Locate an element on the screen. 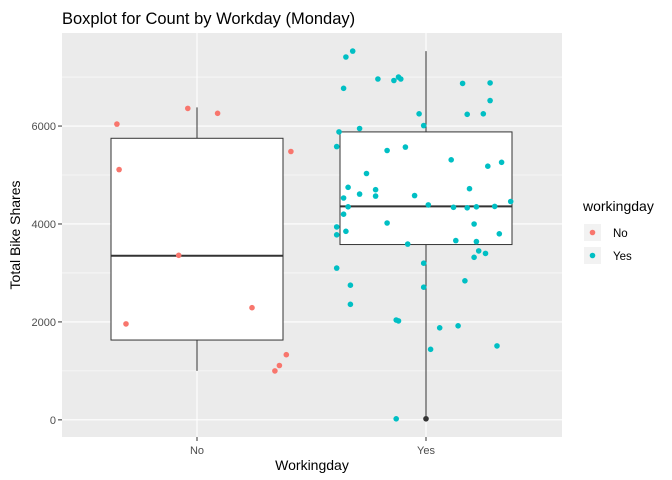 This screenshot has height=480, width=672. x-tick-label: No is located at coordinates (197, 451).